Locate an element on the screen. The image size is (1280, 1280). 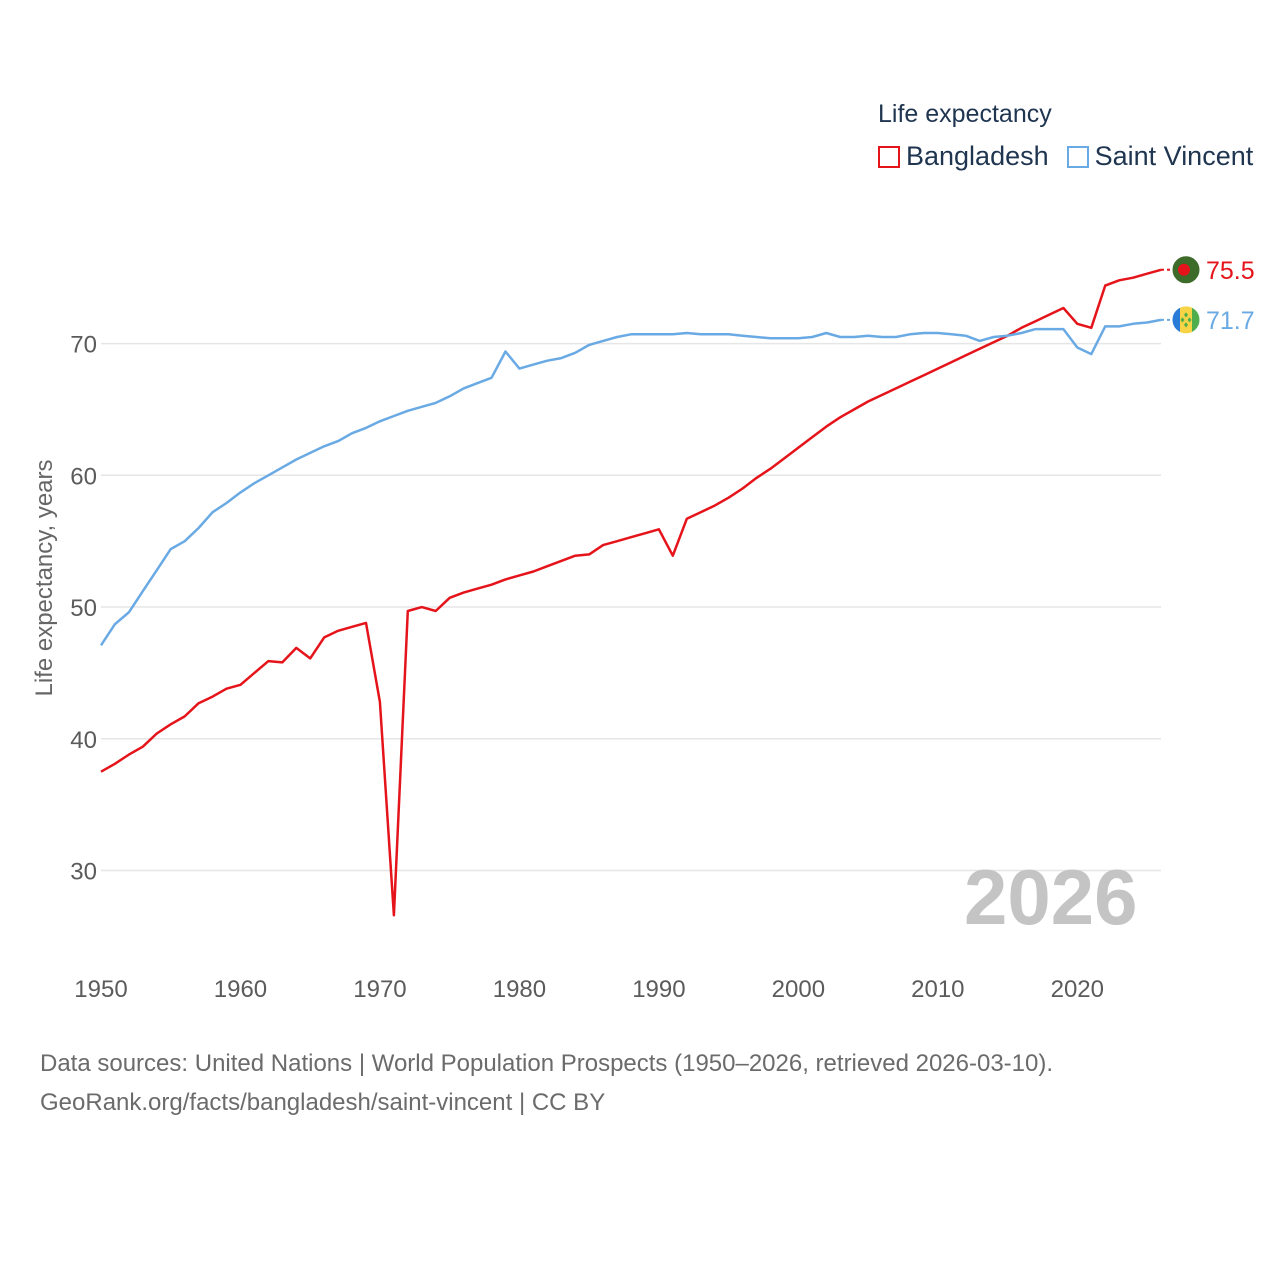
y-tick-label-70: 70 is located at coordinates (83, 345).